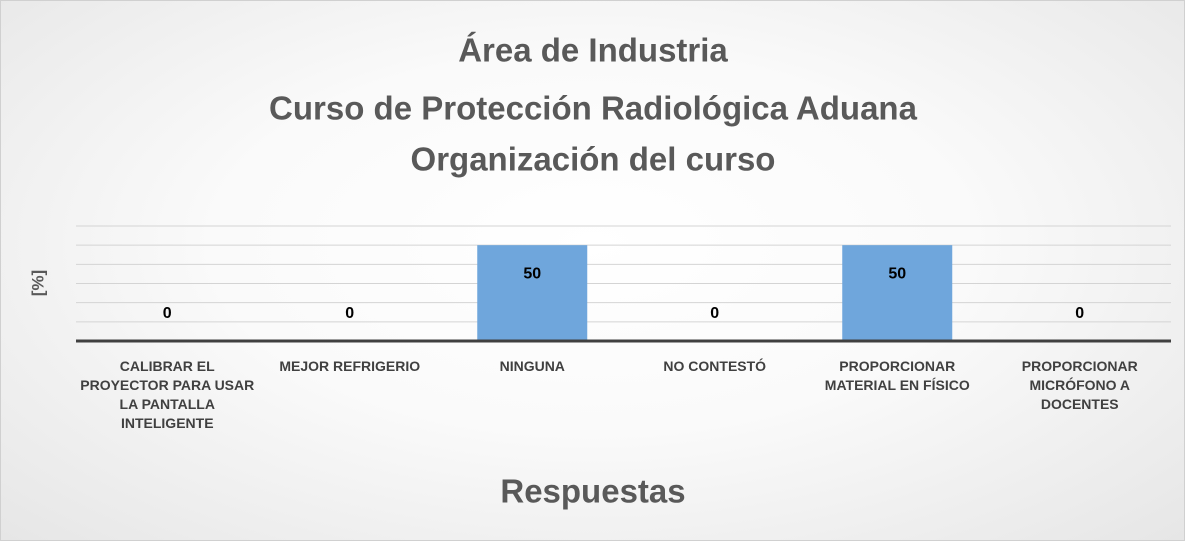  Describe the element at coordinates (350, 366) in the screenshot. I see `x-tick-label: MEJOR REFRIGERIO` at that location.